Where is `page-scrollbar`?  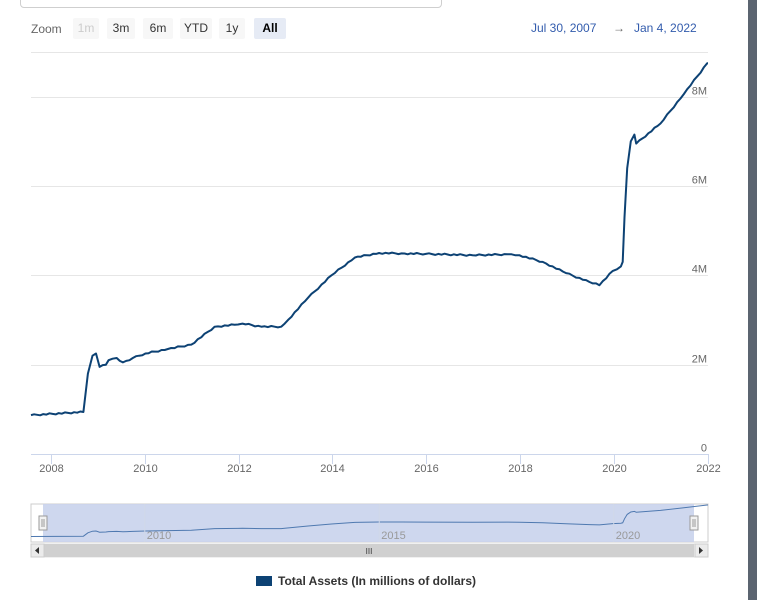 page-scrollbar is located at coordinates (752, 300).